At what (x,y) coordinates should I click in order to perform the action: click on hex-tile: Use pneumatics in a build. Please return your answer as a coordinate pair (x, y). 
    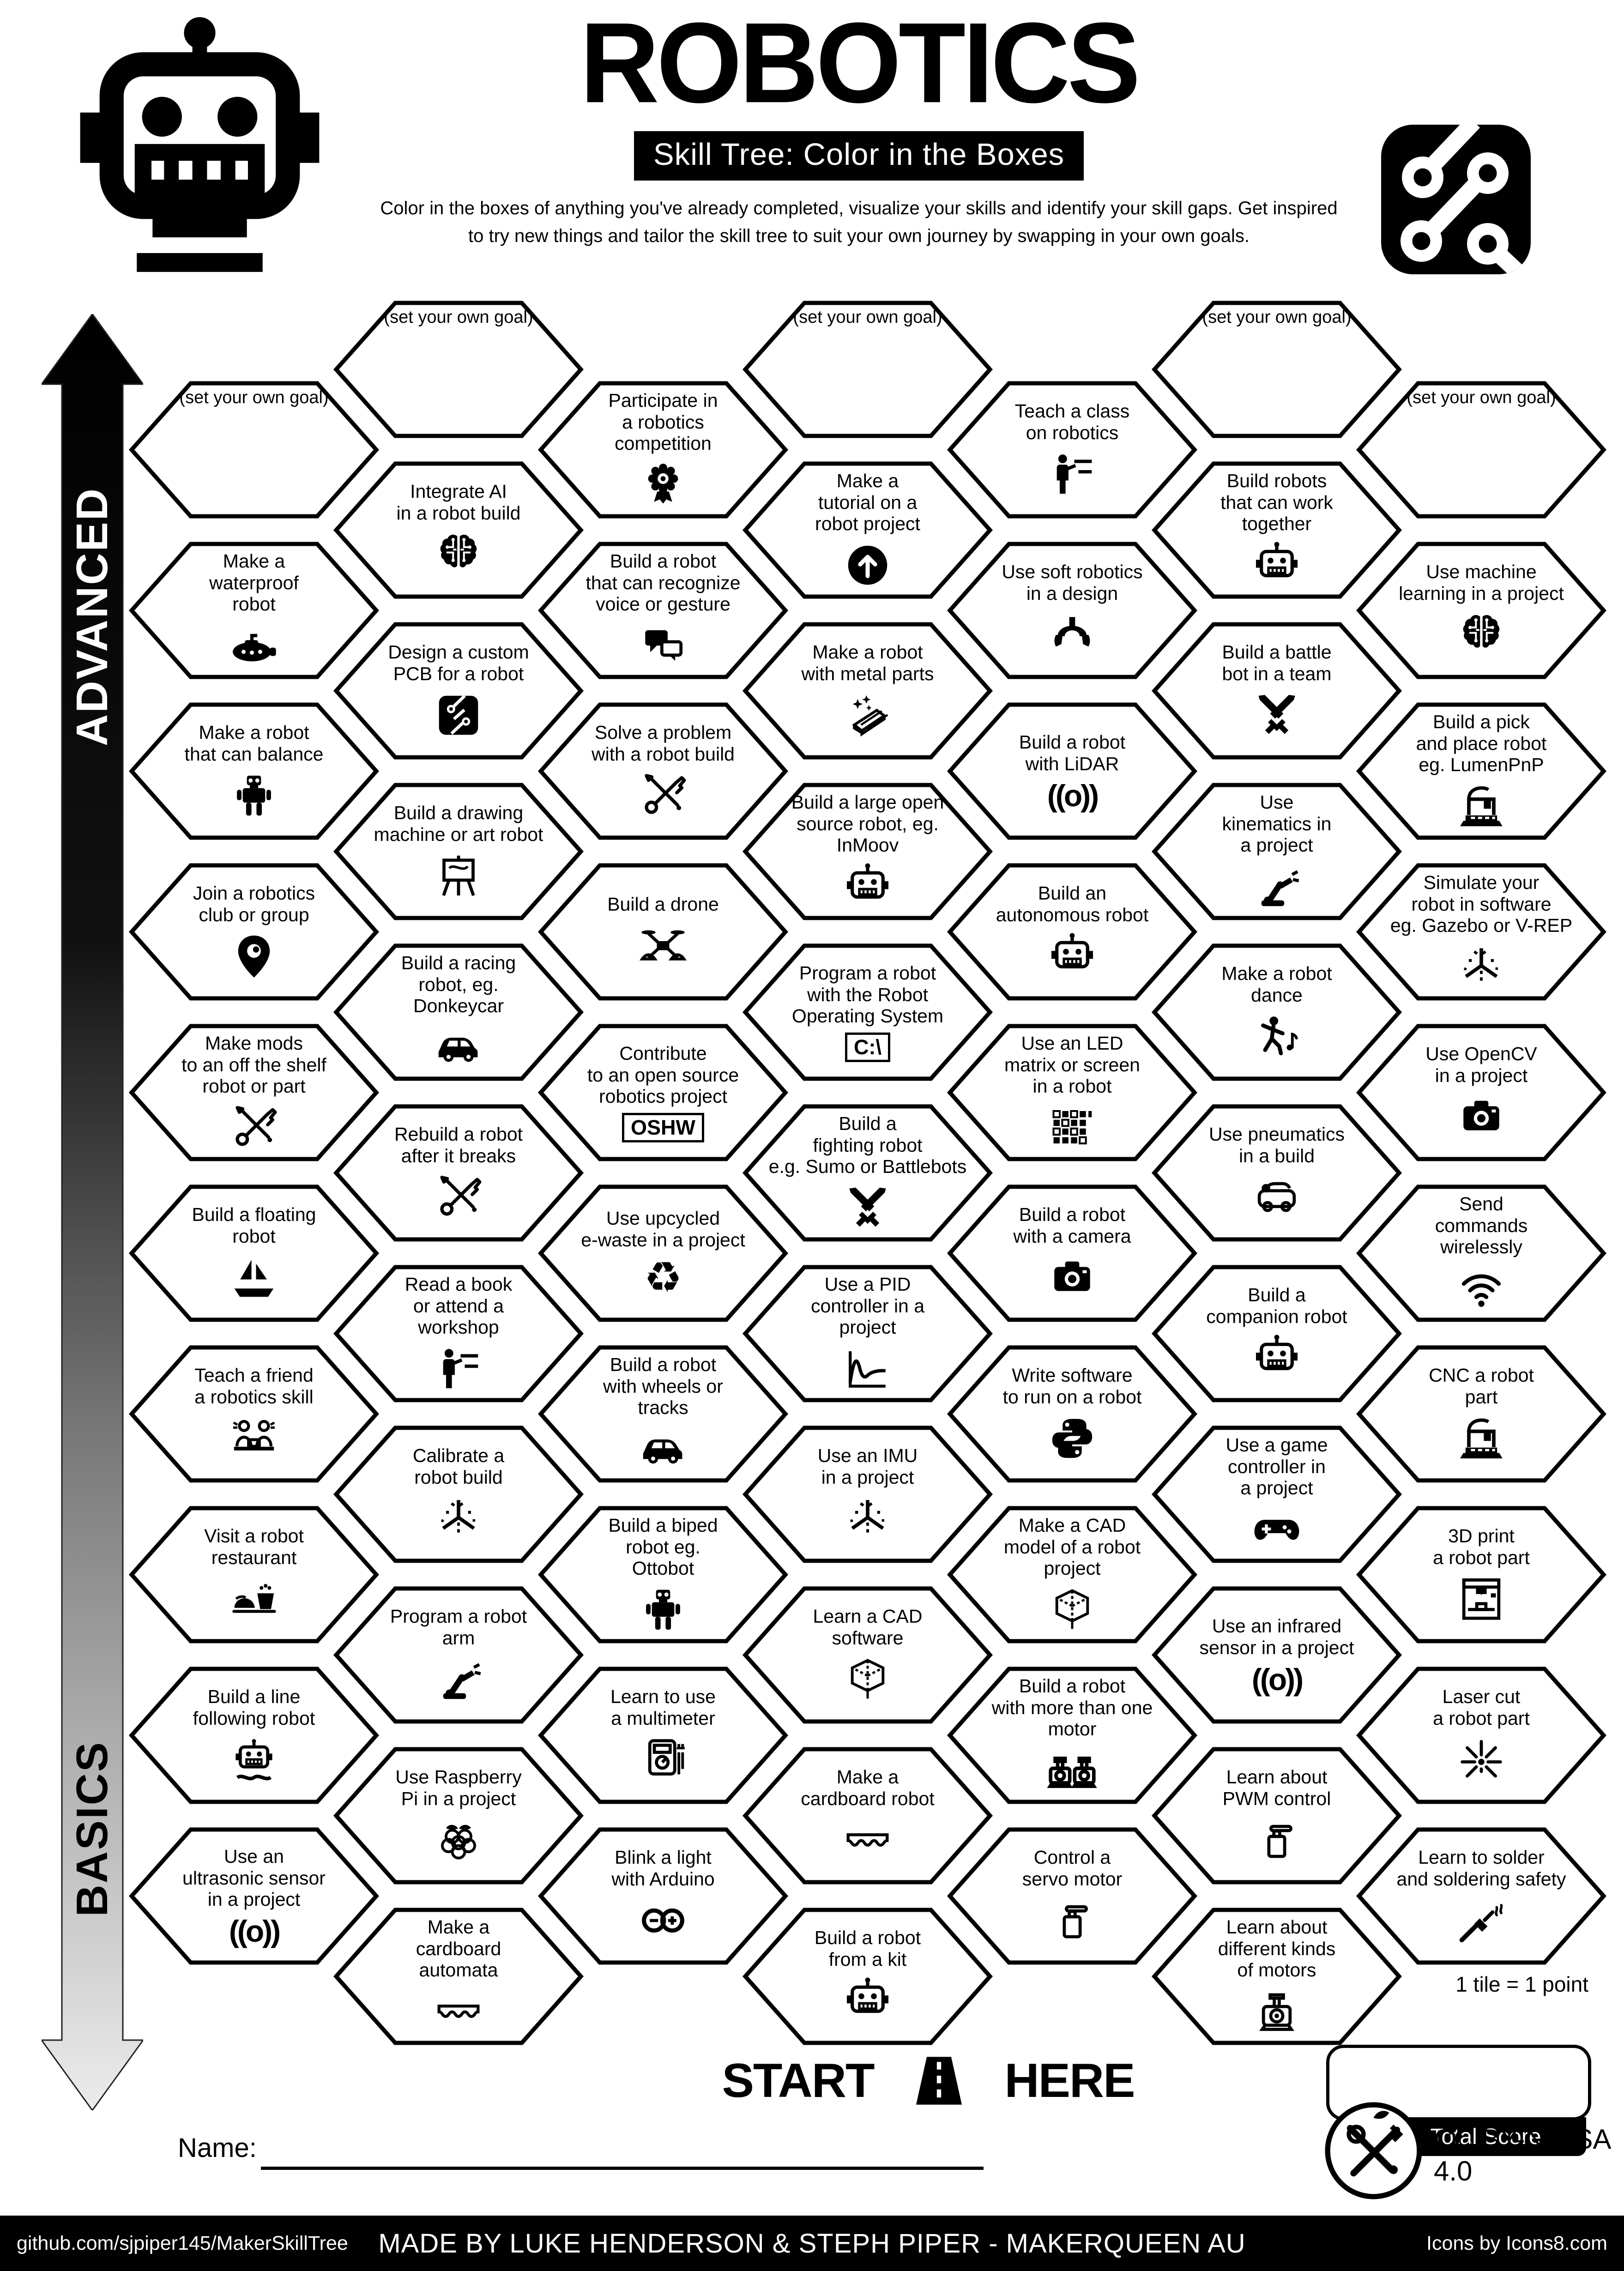
    Looking at the image, I should click on (1276, 1173).